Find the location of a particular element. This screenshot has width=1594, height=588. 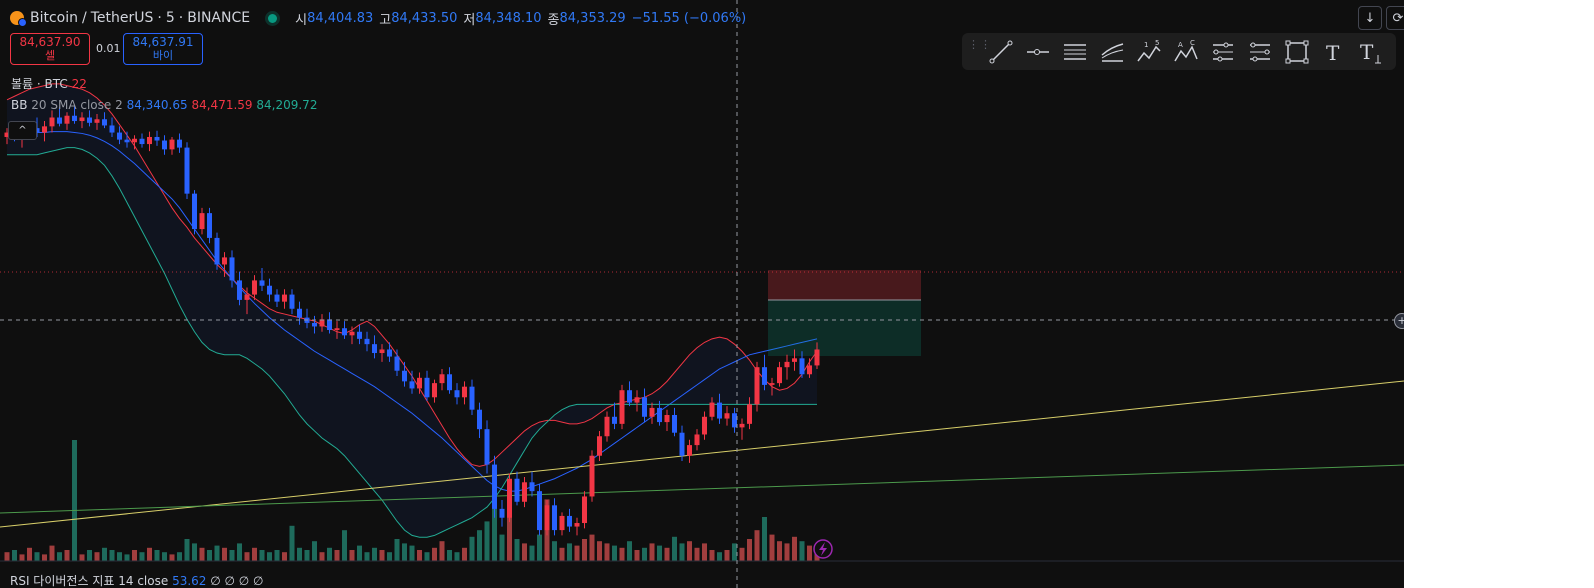

collapse-legend-button: ^ is located at coordinates (22, 130).